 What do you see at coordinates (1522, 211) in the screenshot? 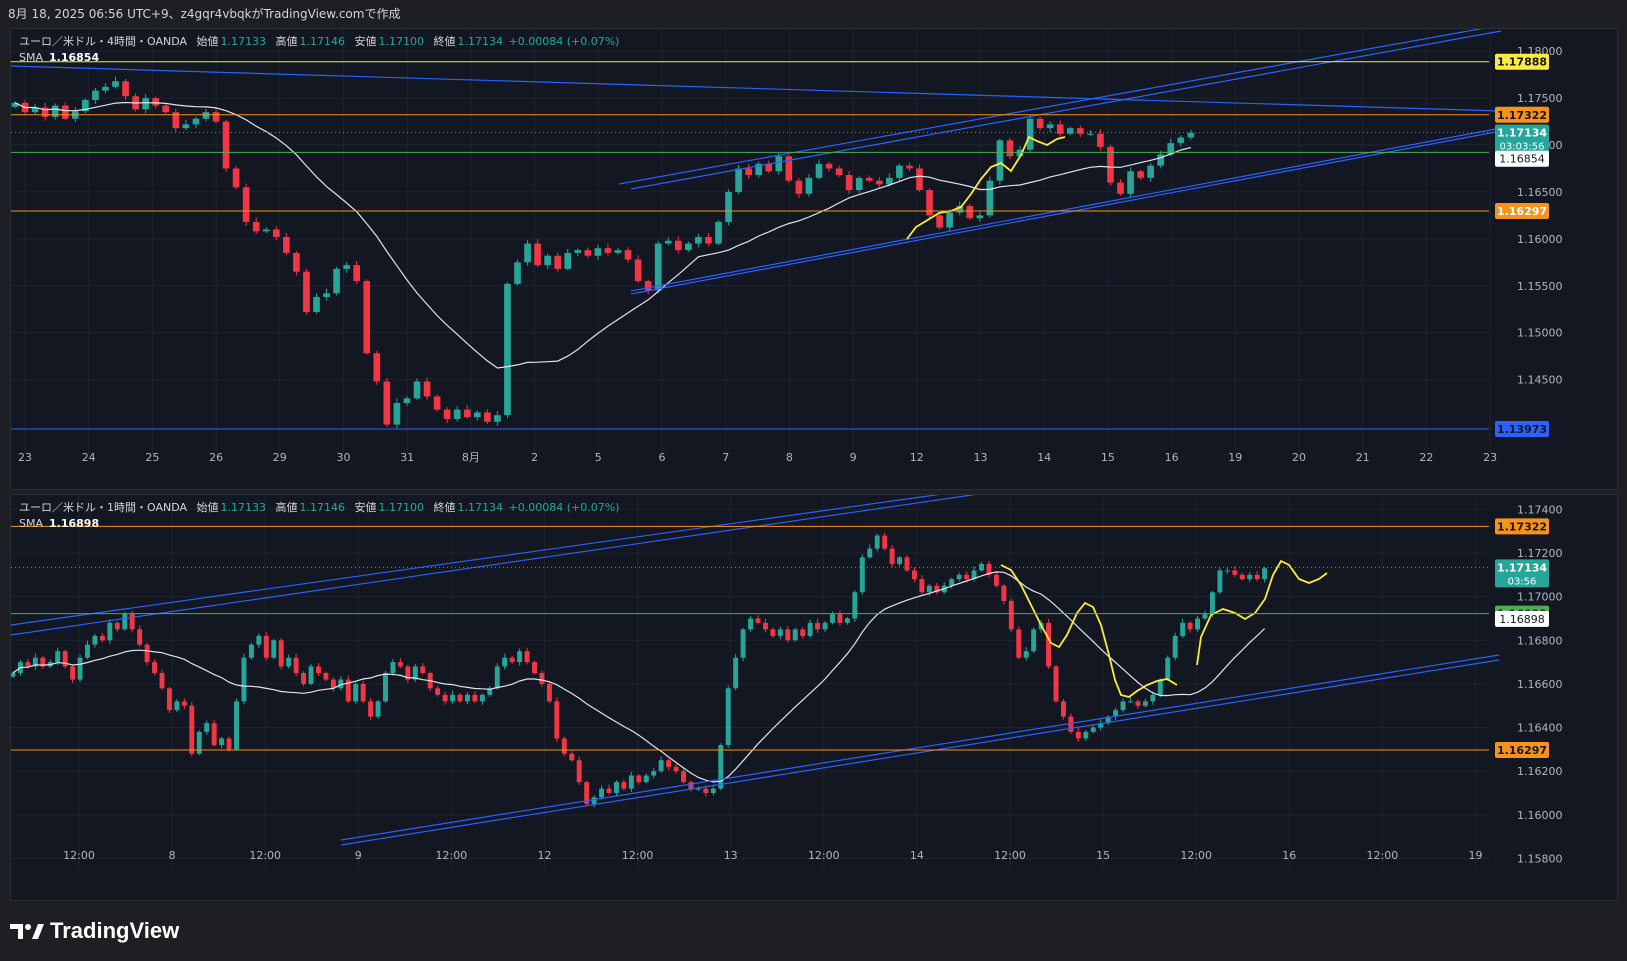
I see `price-tag-label: 1.16297` at bounding box center [1522, 211].